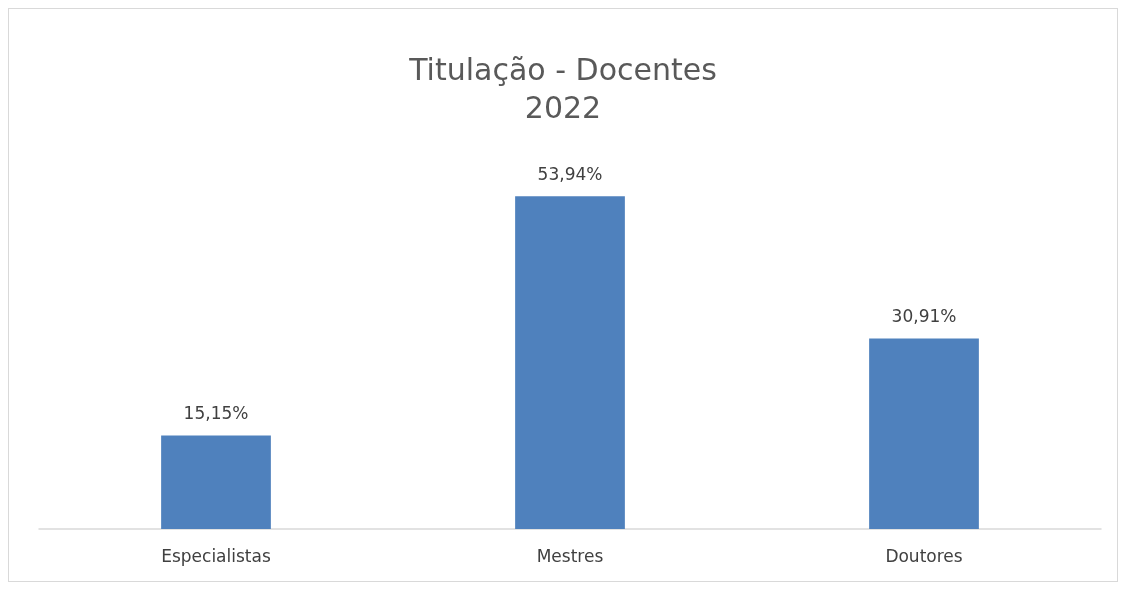  I want to click on x-tick-label: Doutores, so click(924, 555).